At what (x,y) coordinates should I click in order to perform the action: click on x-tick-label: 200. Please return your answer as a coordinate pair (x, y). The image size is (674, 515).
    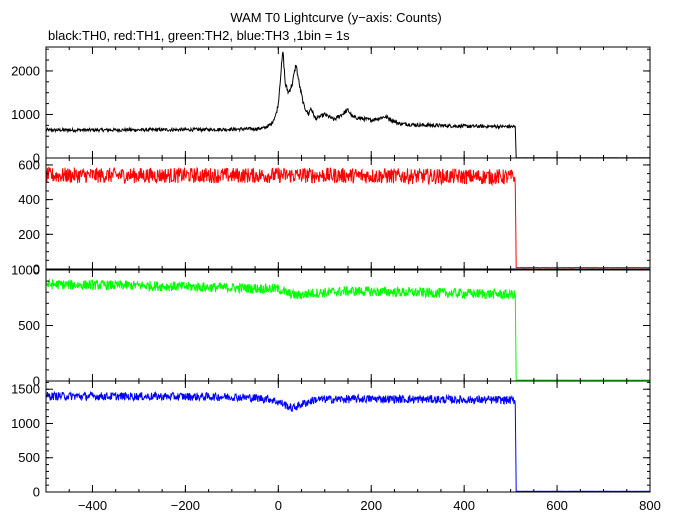
    Looking at the image, I should click on (371, 505).